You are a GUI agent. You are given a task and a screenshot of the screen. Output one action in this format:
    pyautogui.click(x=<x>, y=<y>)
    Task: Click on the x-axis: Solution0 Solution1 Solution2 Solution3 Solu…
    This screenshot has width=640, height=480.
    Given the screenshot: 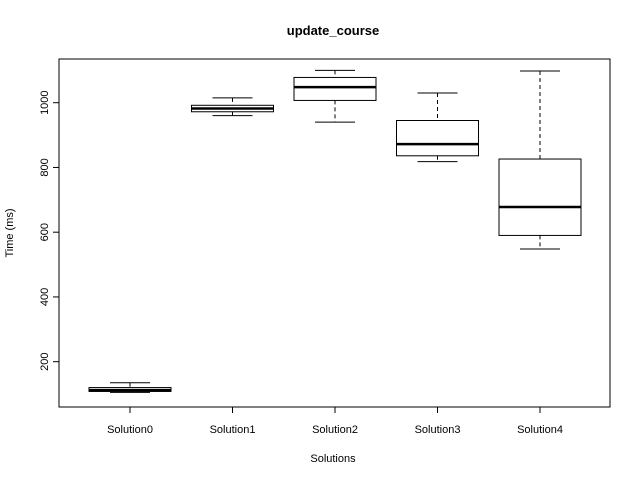 What is the action you would take?
    pyautogui.click(x=335, y=421)
    